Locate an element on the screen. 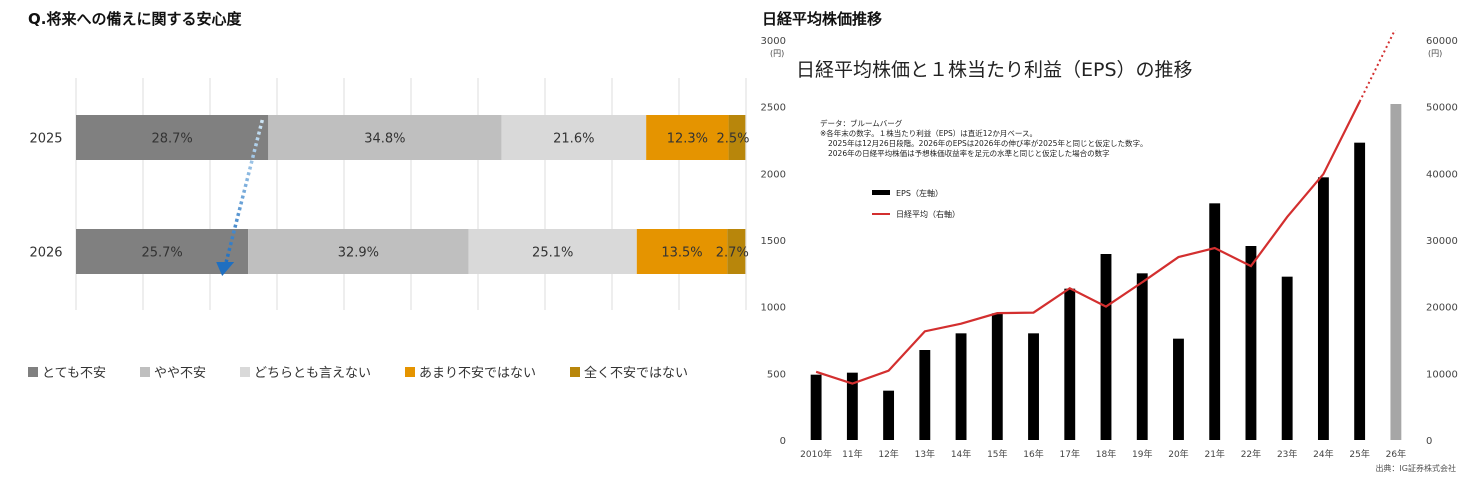 This screenshot has width=1470, height=486. legend-item: やや不安 is located at coordinates (172, 371).